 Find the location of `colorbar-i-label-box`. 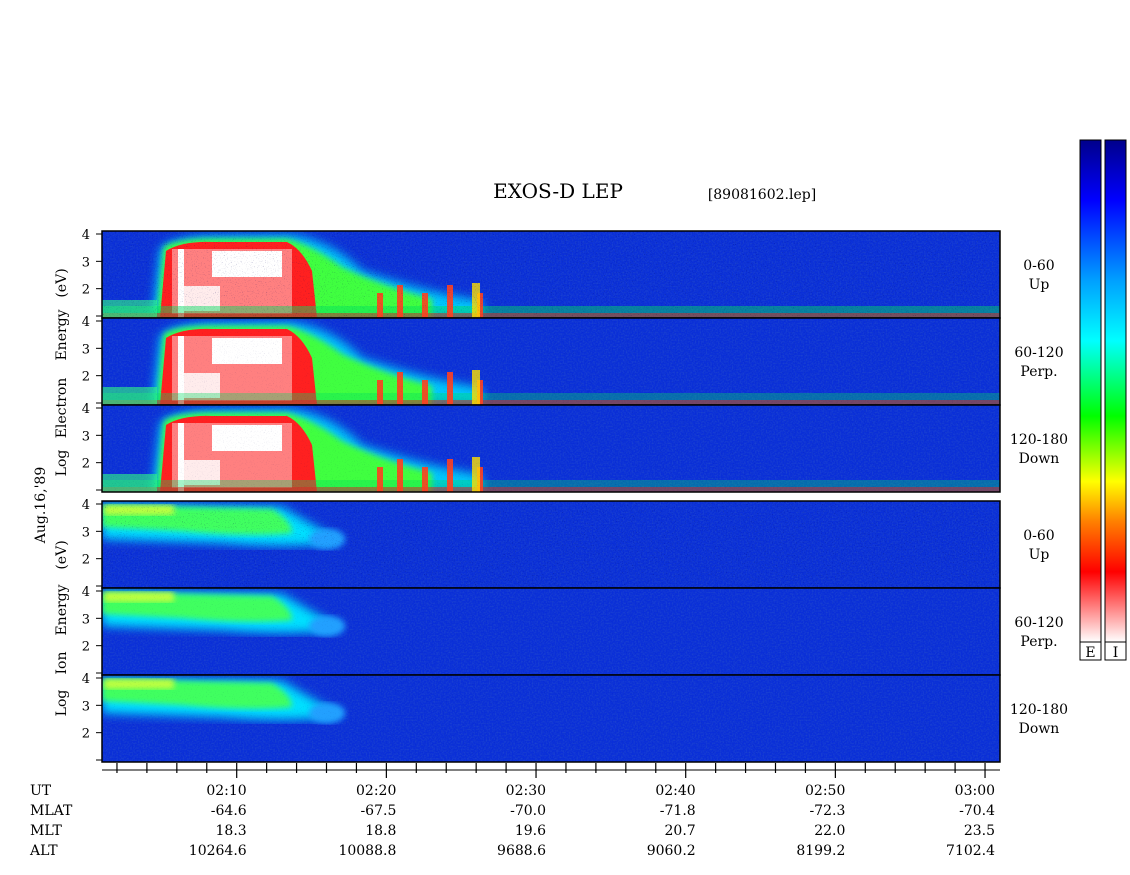

colorbar-i-label-box is located at coordinates (1115, 651).